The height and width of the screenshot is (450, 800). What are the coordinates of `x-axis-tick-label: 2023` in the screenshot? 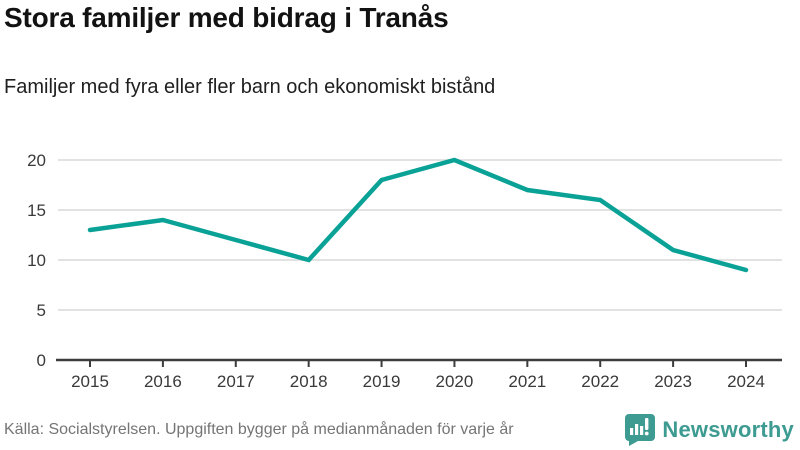 It's located at (673, 381).